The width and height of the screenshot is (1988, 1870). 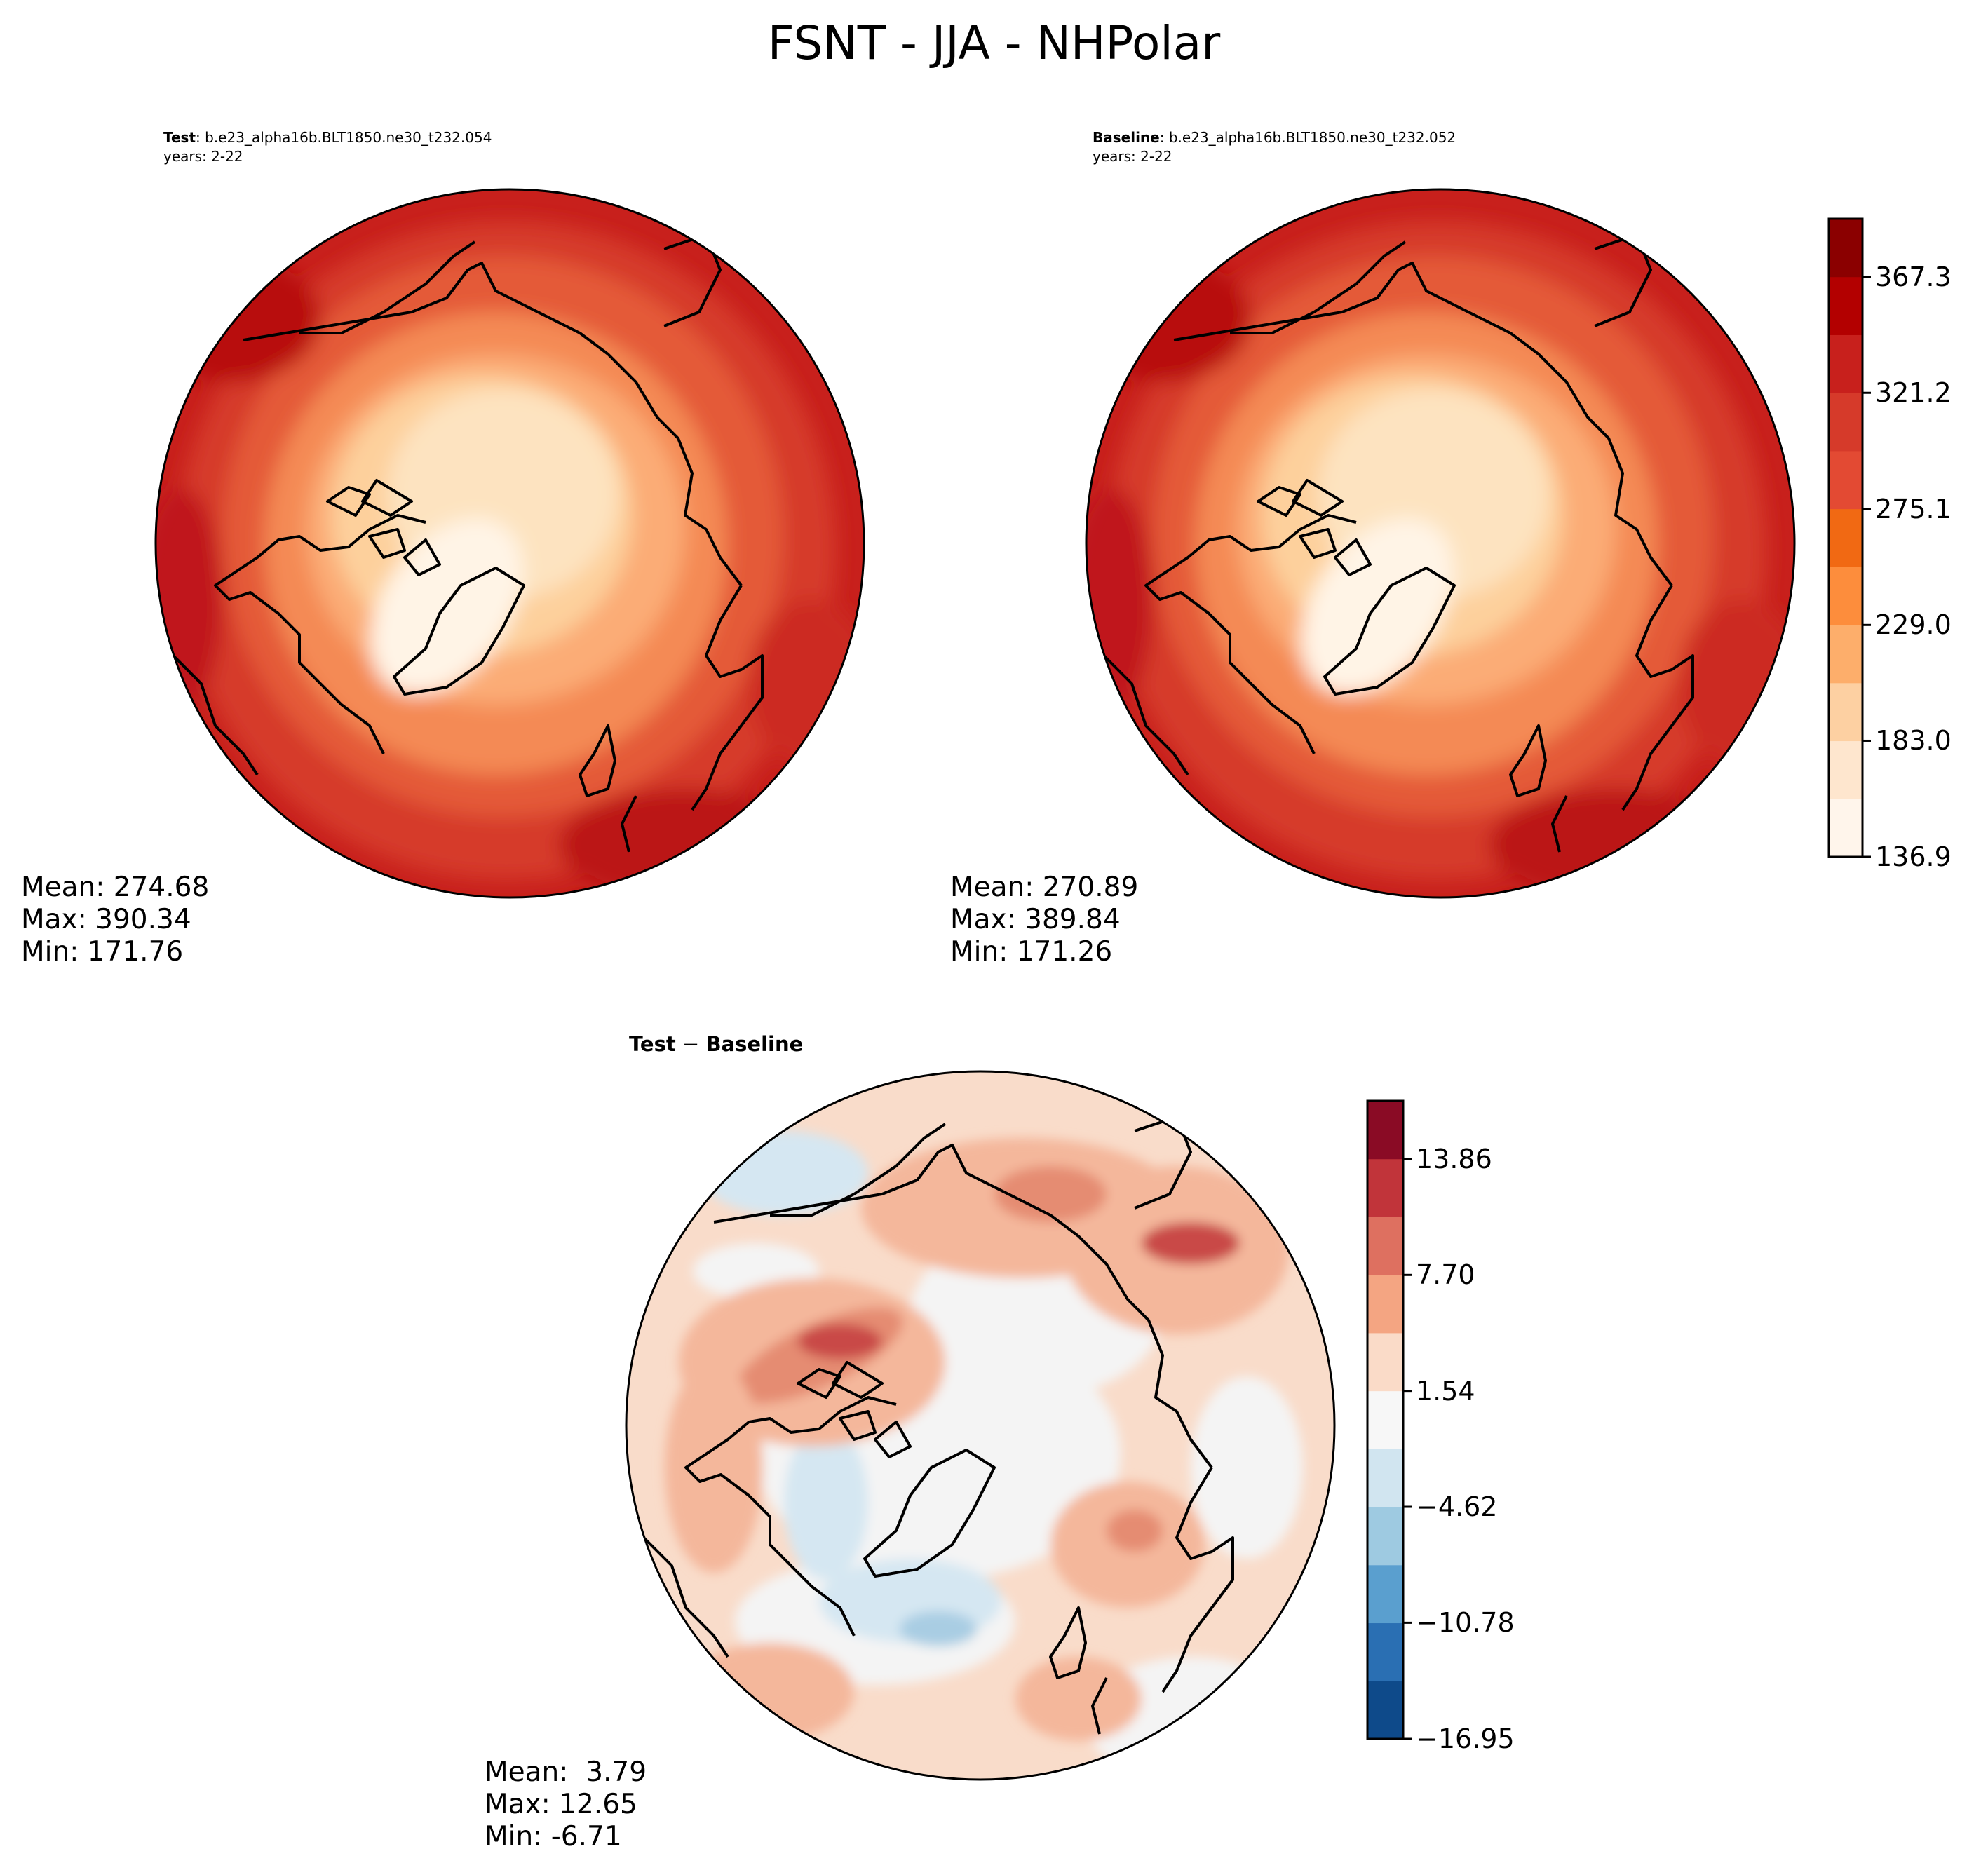 I want to click on diff-min: Min: -6.71, so click(x=553, y=1836).